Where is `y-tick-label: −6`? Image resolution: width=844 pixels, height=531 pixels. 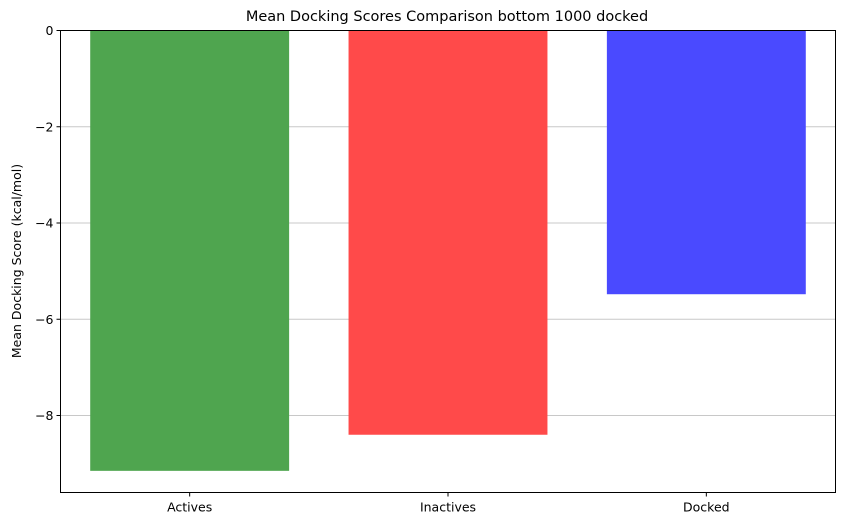
y-tick-label: −6 is located at coordinates (44, 319).